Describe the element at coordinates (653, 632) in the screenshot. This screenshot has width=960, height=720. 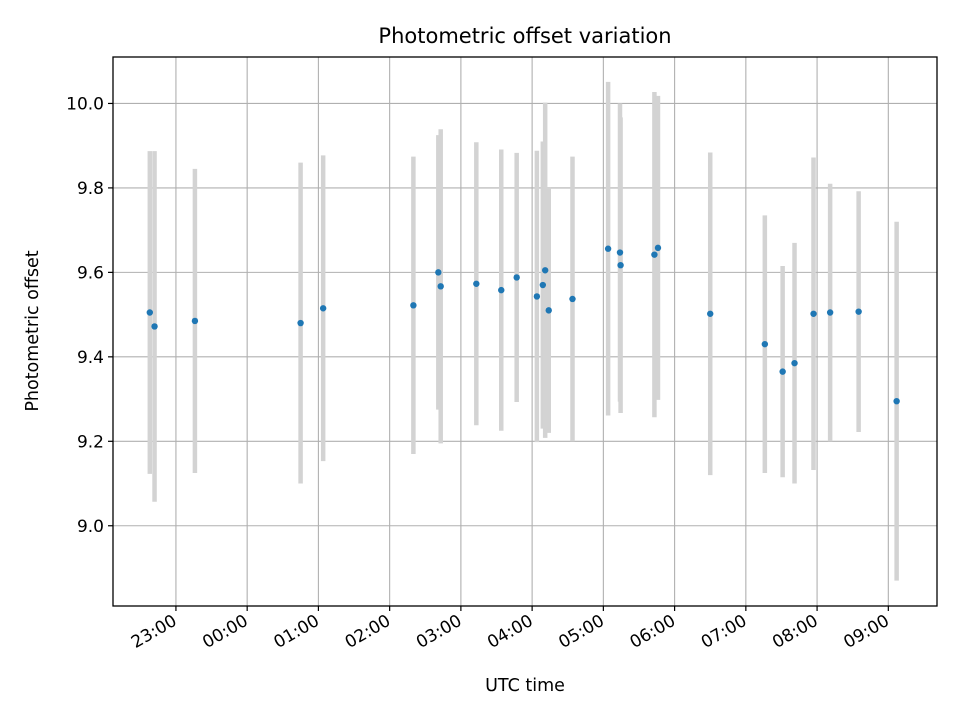
I see `x-tick-label: 06:00` at that location.